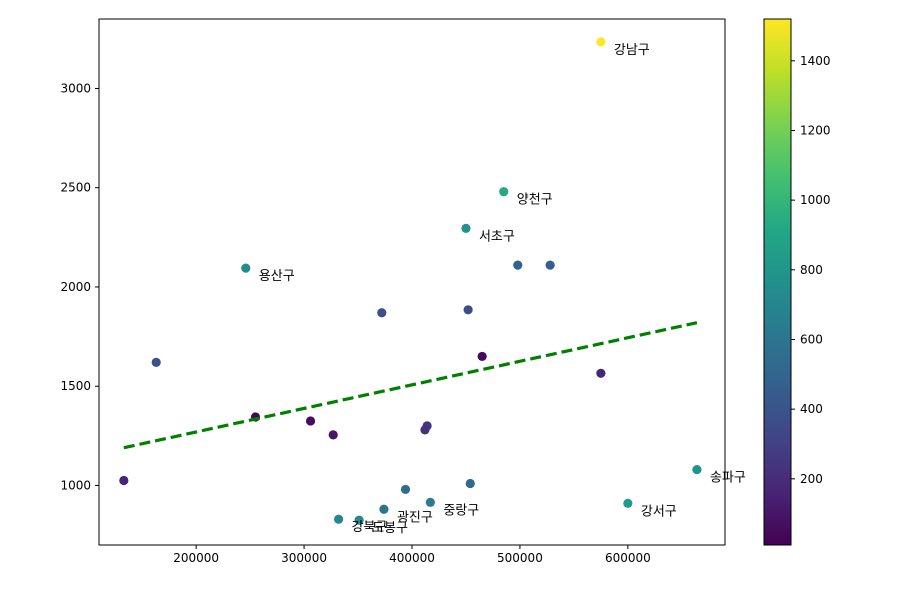  I want to click on colorbar-tick-label: 800, so click(811, 270).